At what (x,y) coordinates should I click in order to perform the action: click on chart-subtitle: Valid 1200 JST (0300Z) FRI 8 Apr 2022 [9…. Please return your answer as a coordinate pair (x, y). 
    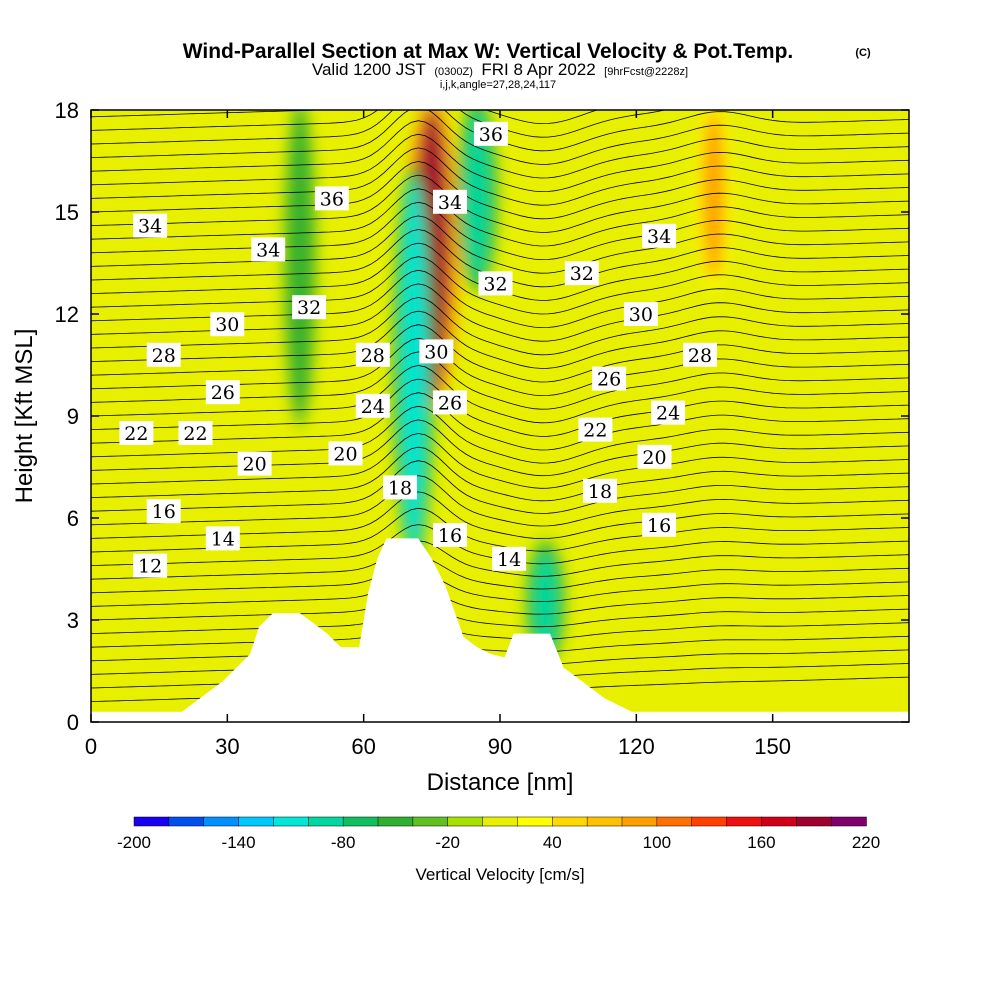
    Looking at the image, I should click on (500, 69).